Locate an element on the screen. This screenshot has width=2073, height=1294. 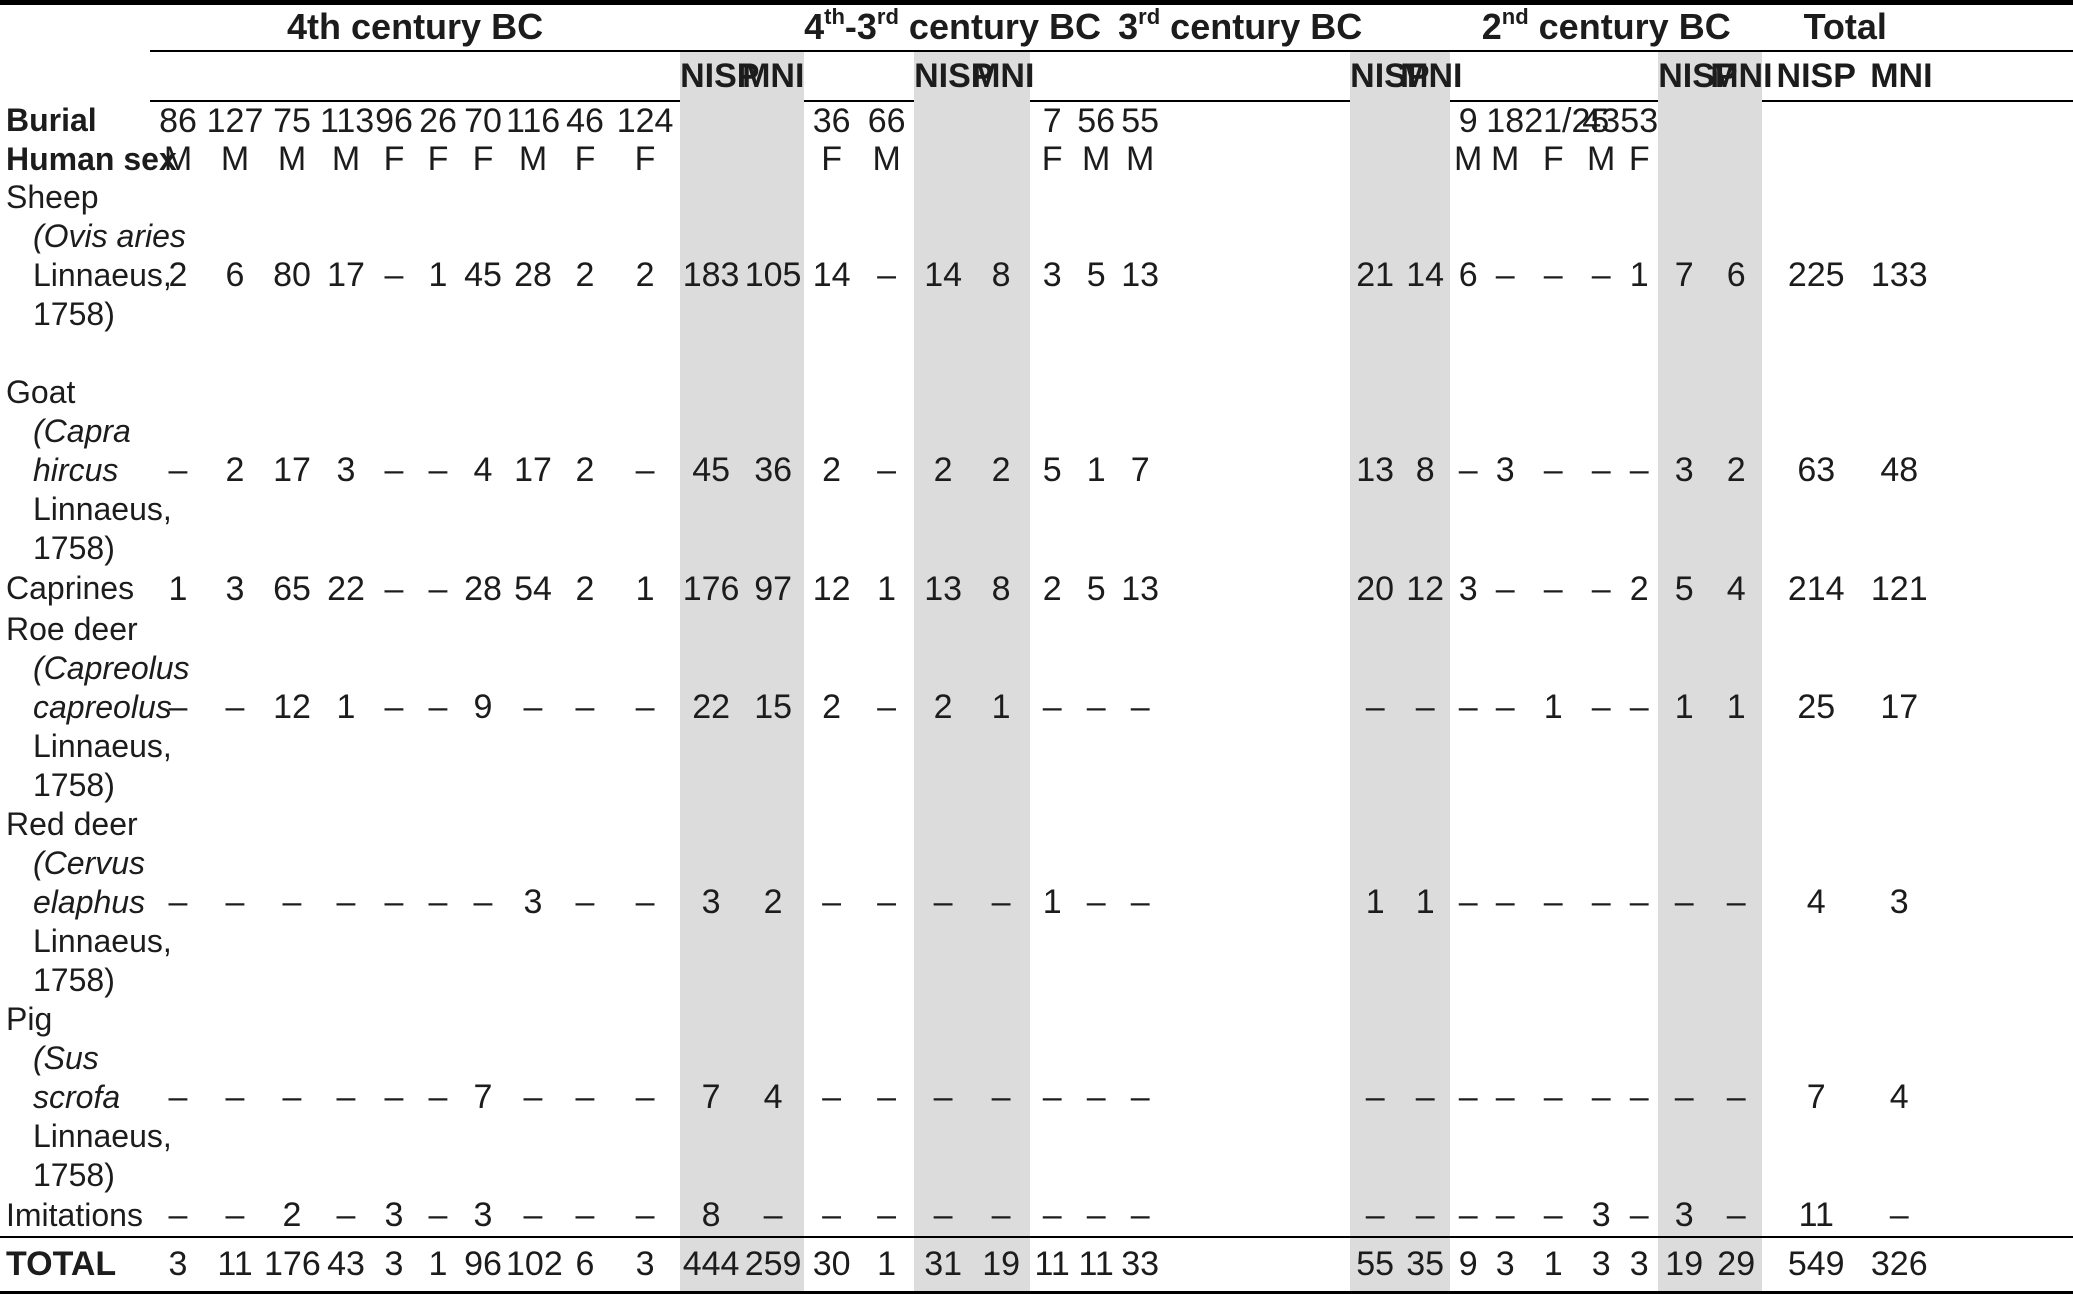
nisp-sum-cell: 13 is located at coordinates (1375, 470).